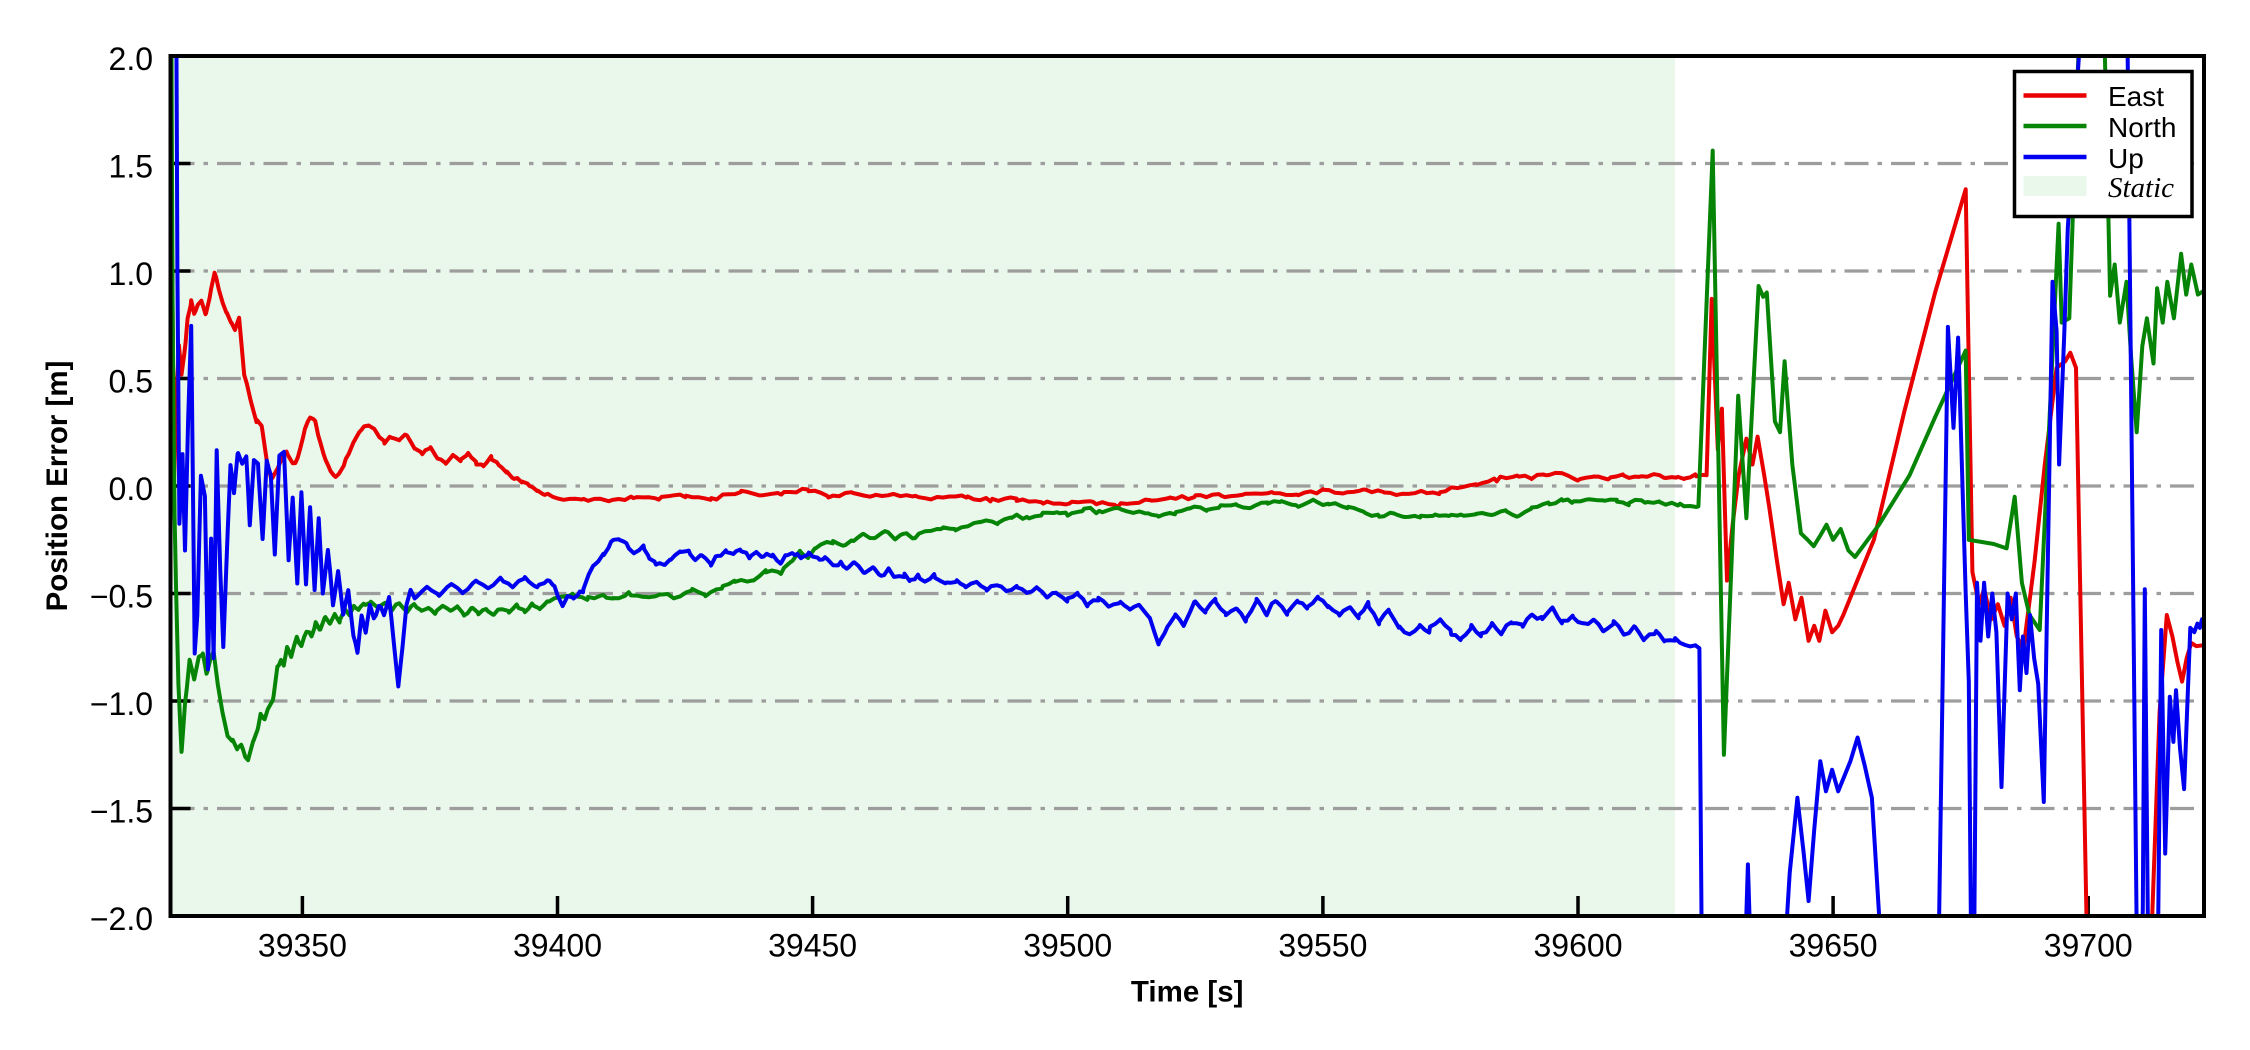 The height and width of the screenshot is (1050, 2250). Describe the element at coordinates (1067, 946) in the screenshot. I see `svg-text: 39500` at that location.